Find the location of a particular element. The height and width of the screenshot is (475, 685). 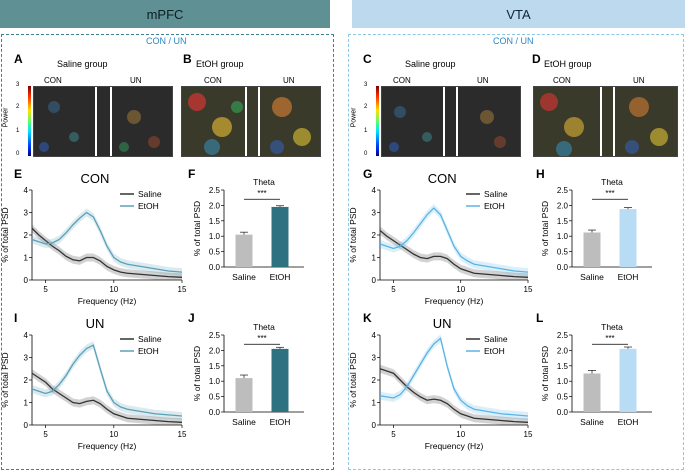

chart-i-ytick-label: 3 is located at coordinates (26, 358).